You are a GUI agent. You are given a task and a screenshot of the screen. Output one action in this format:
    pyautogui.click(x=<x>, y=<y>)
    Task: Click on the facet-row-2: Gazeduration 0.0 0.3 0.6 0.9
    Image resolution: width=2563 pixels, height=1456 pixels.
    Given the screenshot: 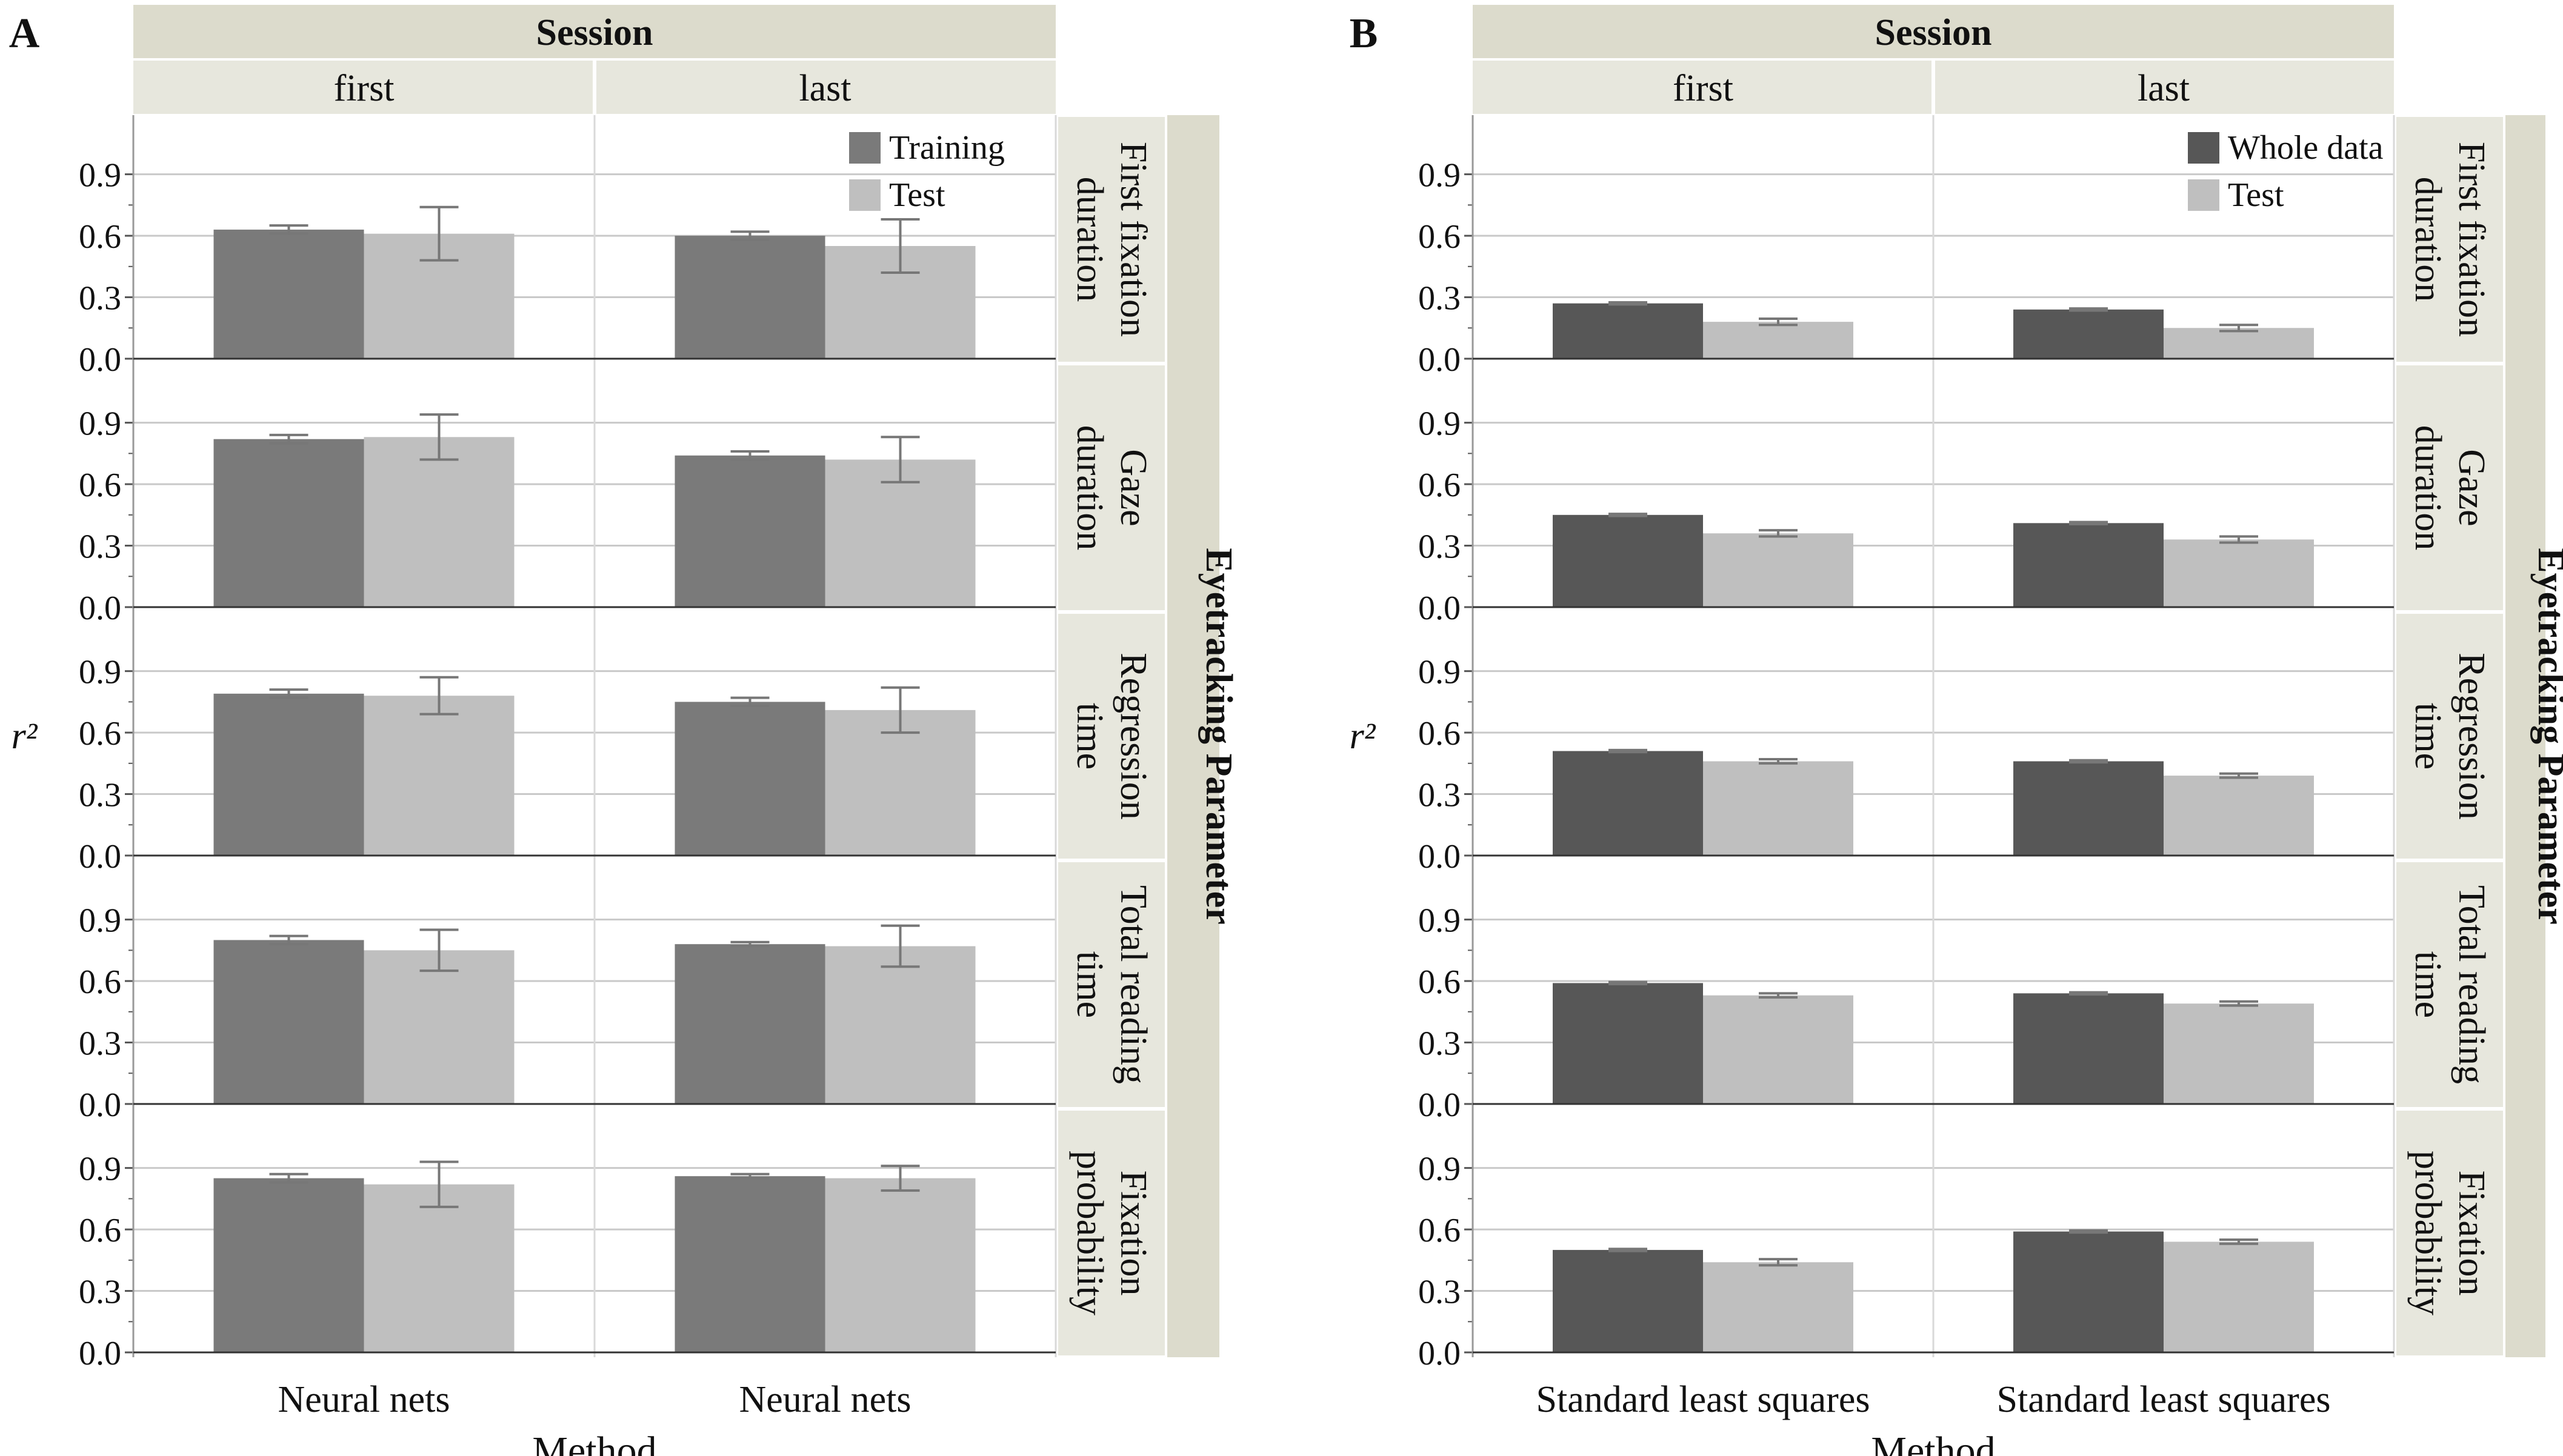 What is the action you would take?
    pyautogui.click(x=1960, y=495)
    